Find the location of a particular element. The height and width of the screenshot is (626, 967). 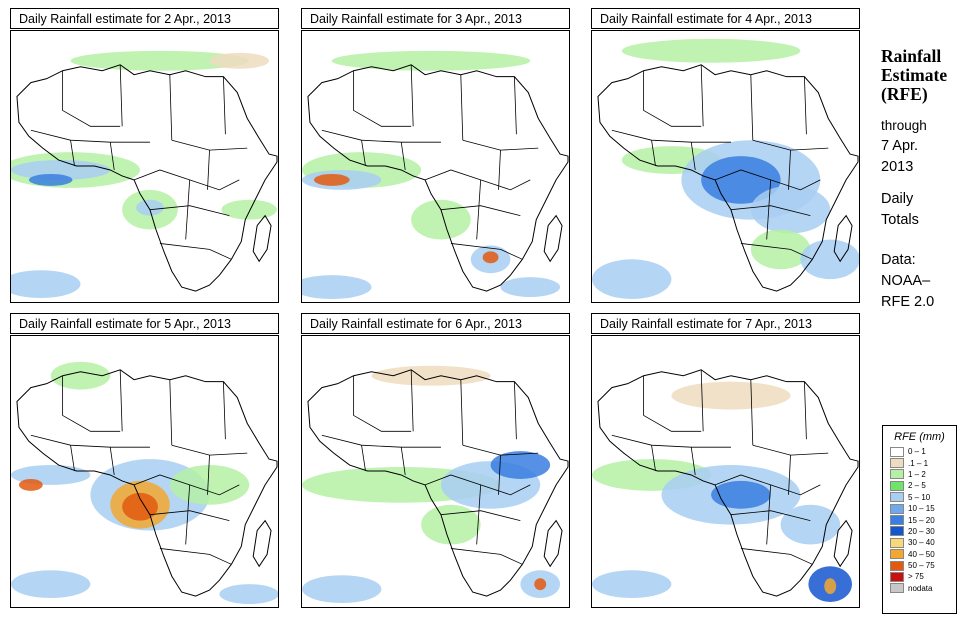

legend-item: 30 – 40 is located at coordinates (919, 542).